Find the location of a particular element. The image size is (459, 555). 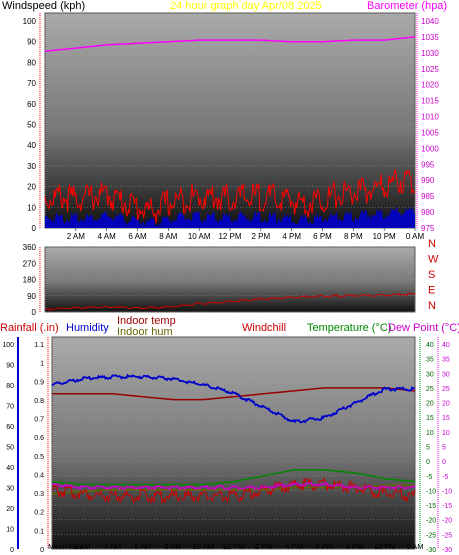

y-tick-label-rainfall: 0.7 is located at coordinates (39, 420).